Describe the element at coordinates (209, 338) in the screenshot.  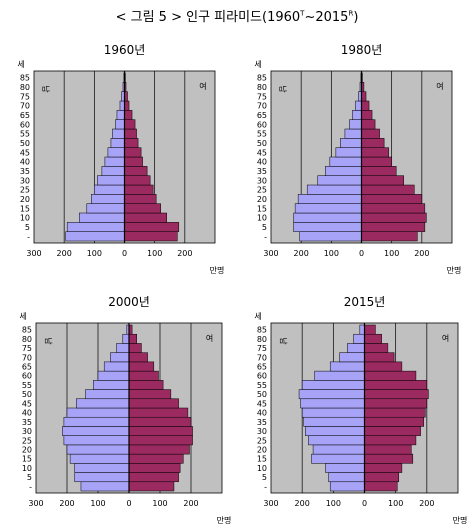
I see `female-label: 여` at that location.